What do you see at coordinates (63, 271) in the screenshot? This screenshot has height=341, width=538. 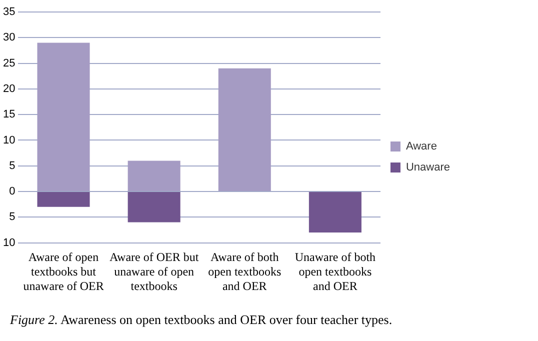 I see `x-tick-label: Aware of open textbooks but unaware of OER` at bounding box center [63, 271].